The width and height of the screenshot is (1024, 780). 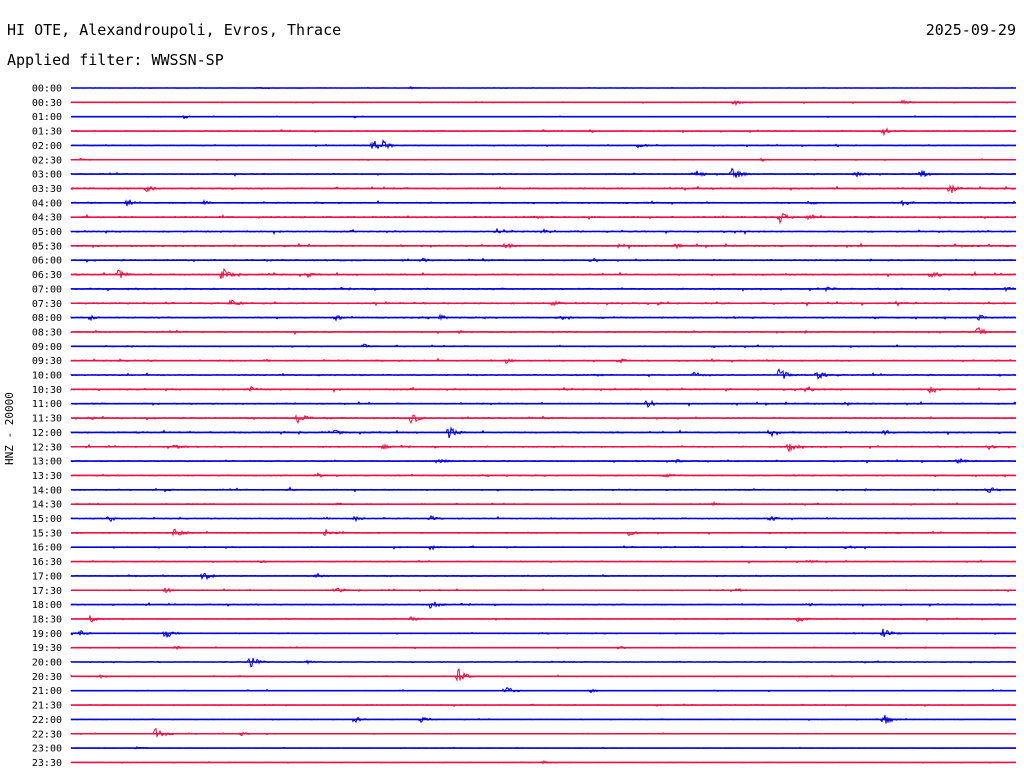 I want to click on time-tick-label: 06:00, so click(x=47, y=261).